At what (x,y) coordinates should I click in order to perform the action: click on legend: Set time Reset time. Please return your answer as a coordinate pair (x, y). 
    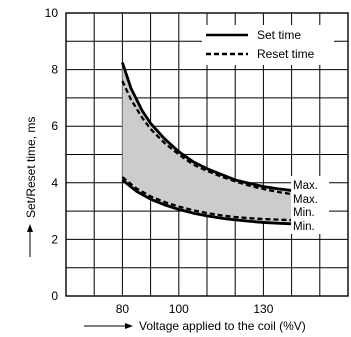
    Looking at the image, I should click on (268, 45).